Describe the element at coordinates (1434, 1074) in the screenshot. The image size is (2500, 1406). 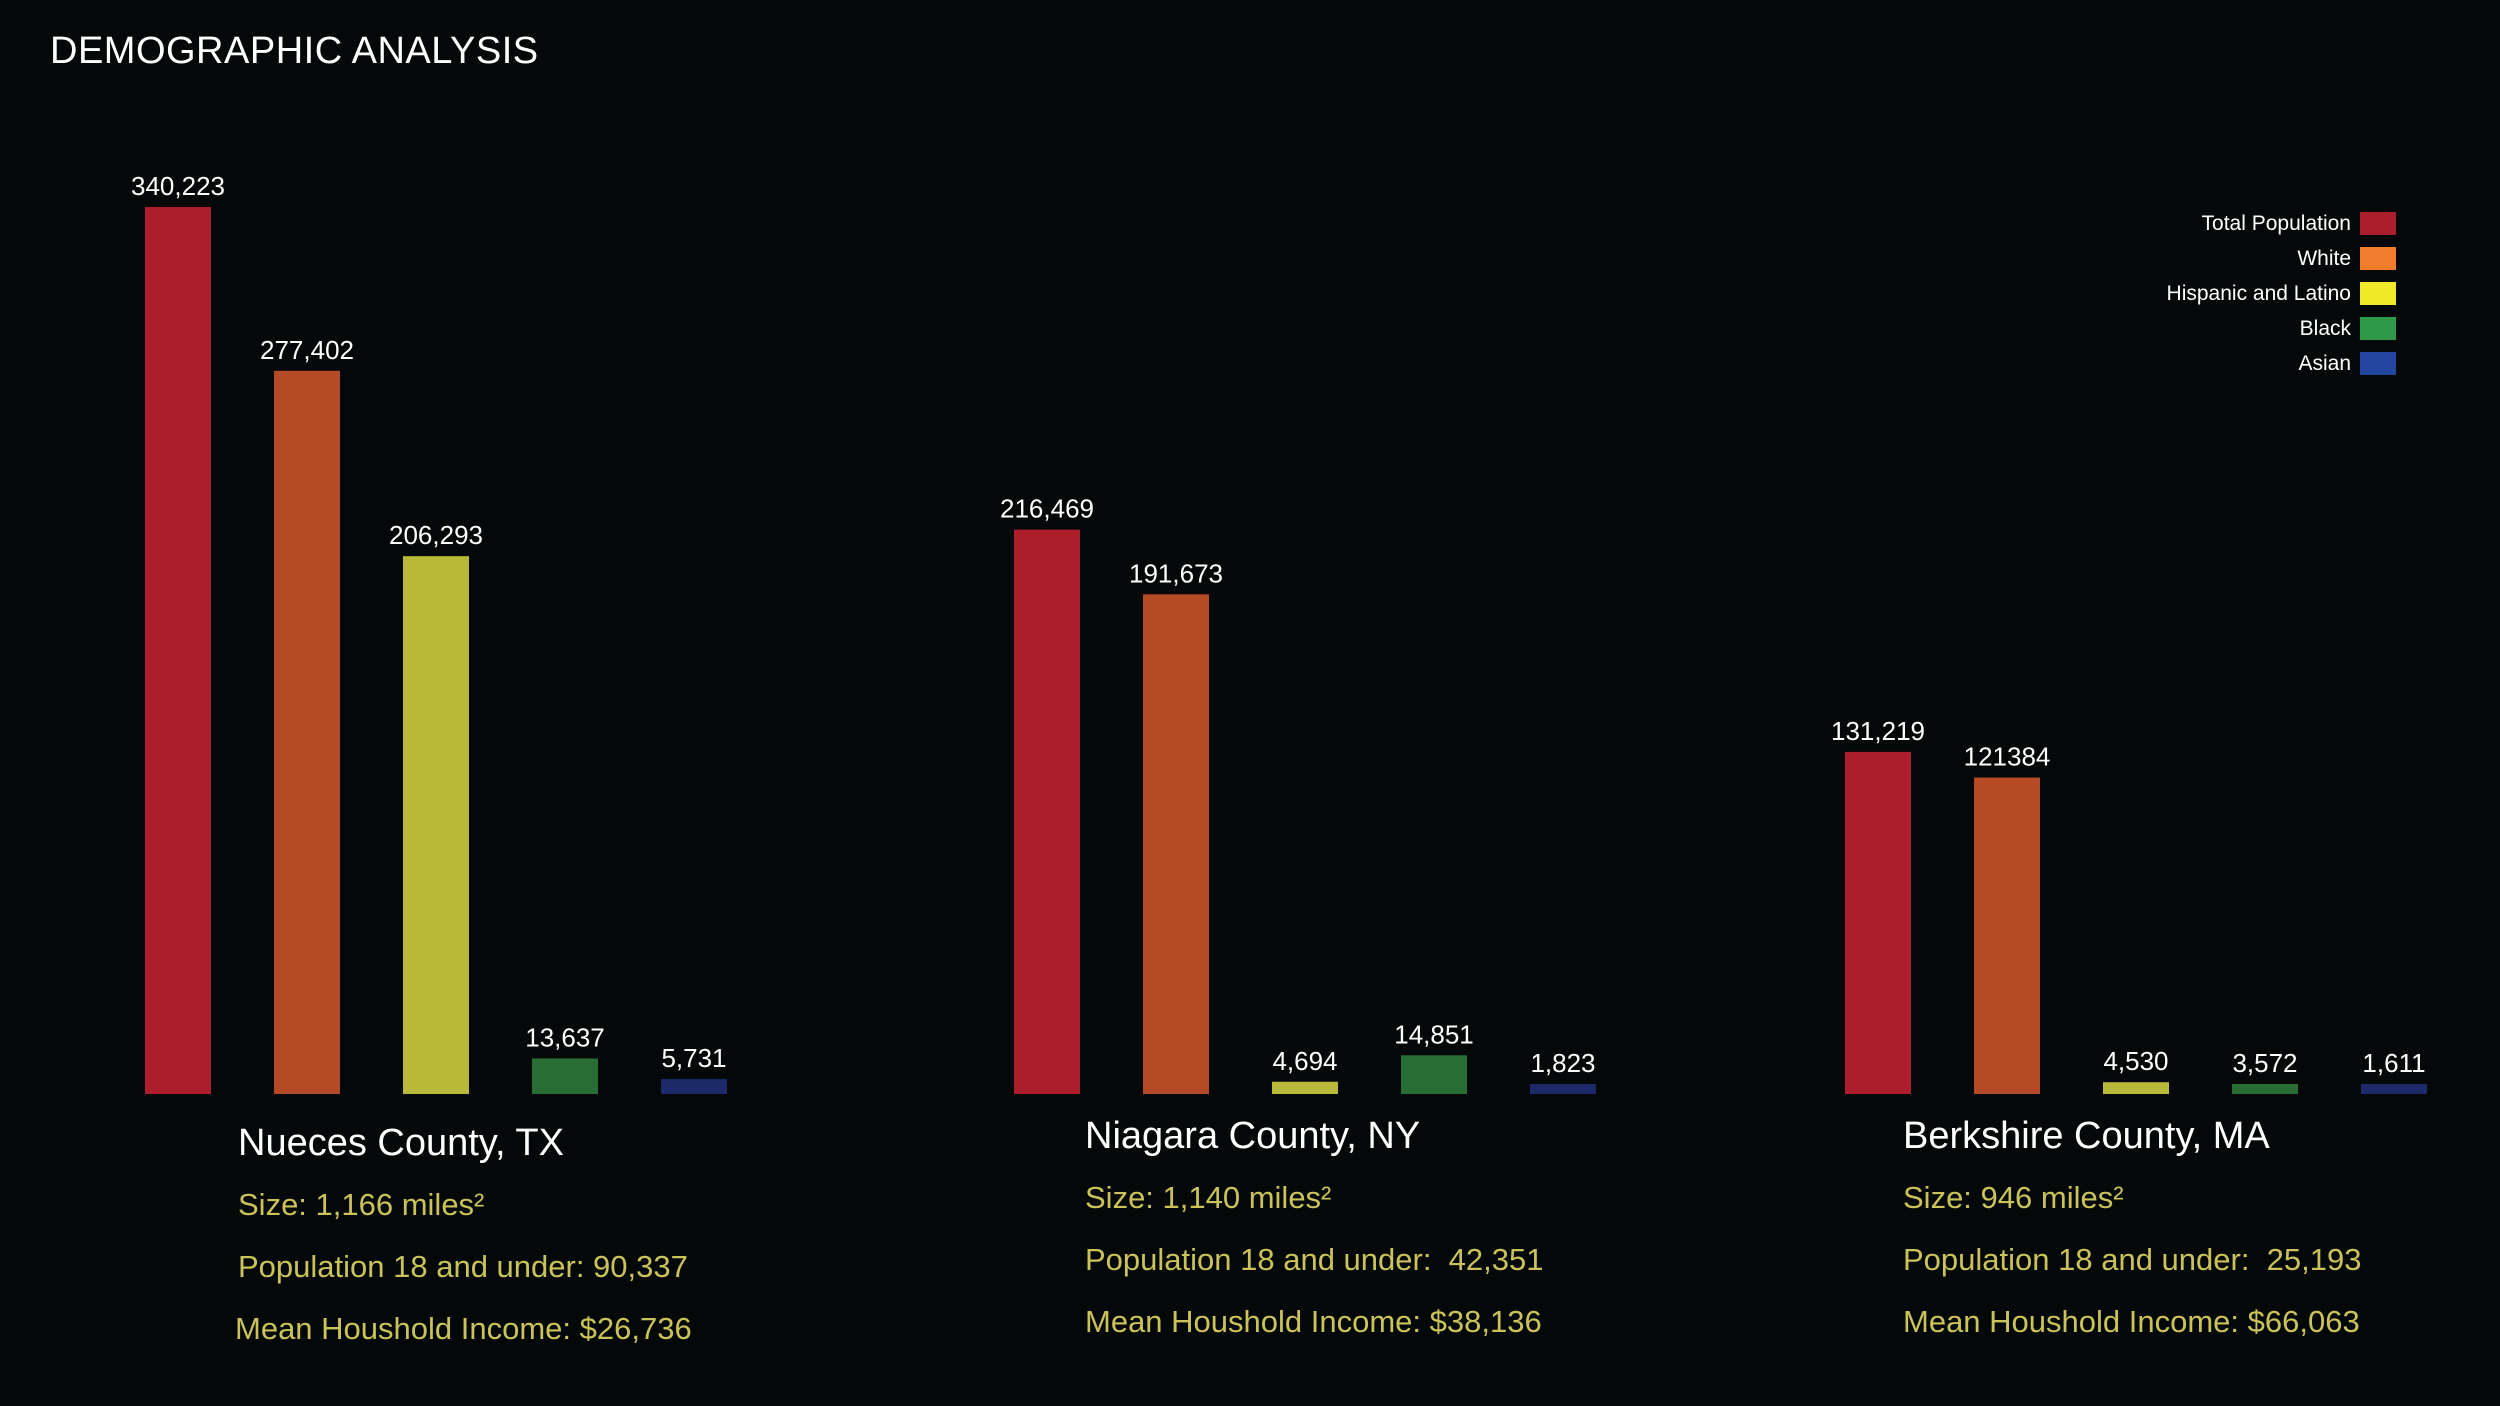
I see `bar-niagara-black` at that location.